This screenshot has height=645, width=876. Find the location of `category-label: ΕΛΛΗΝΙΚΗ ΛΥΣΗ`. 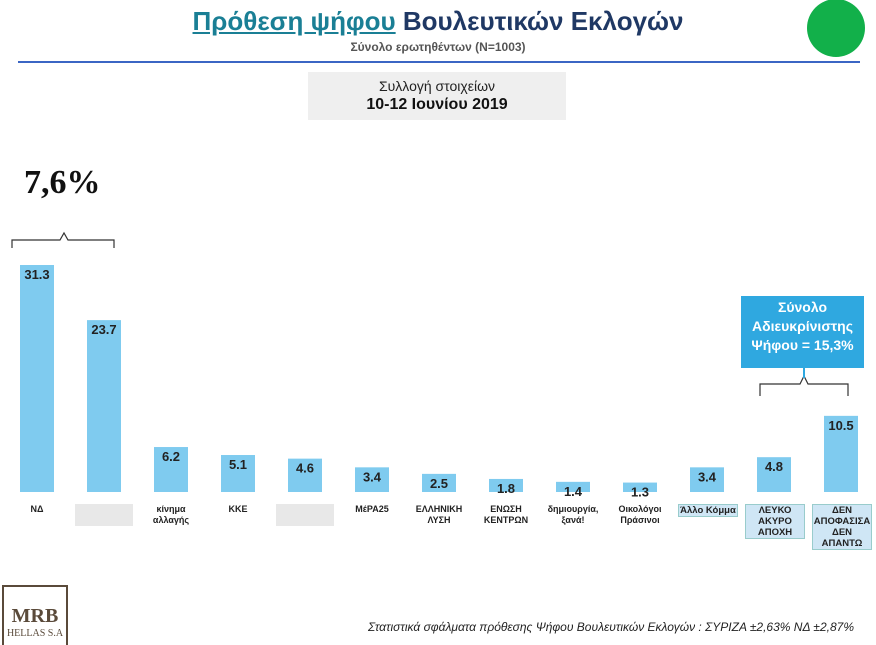

category-label: ΕΛΛΗΝΙΚΗ ΛΥΣΗ is located at coordinates (439, 514).